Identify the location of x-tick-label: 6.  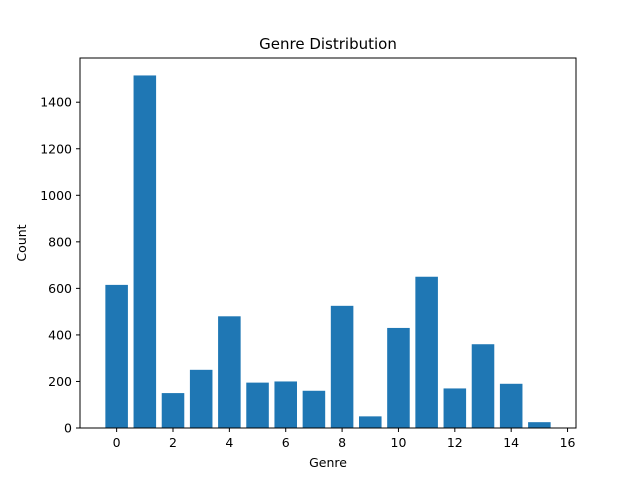
(286, 442).